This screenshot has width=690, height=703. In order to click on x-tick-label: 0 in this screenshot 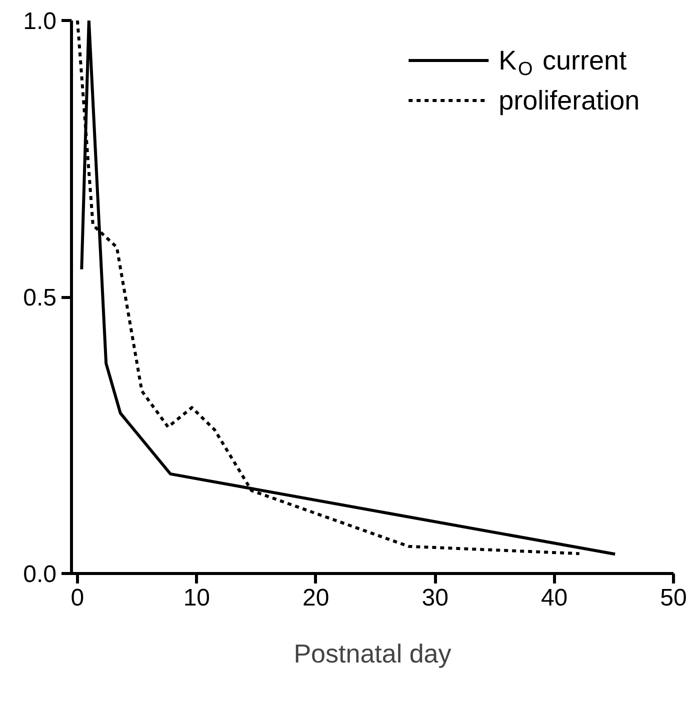, I will do `click(77, 598)`.